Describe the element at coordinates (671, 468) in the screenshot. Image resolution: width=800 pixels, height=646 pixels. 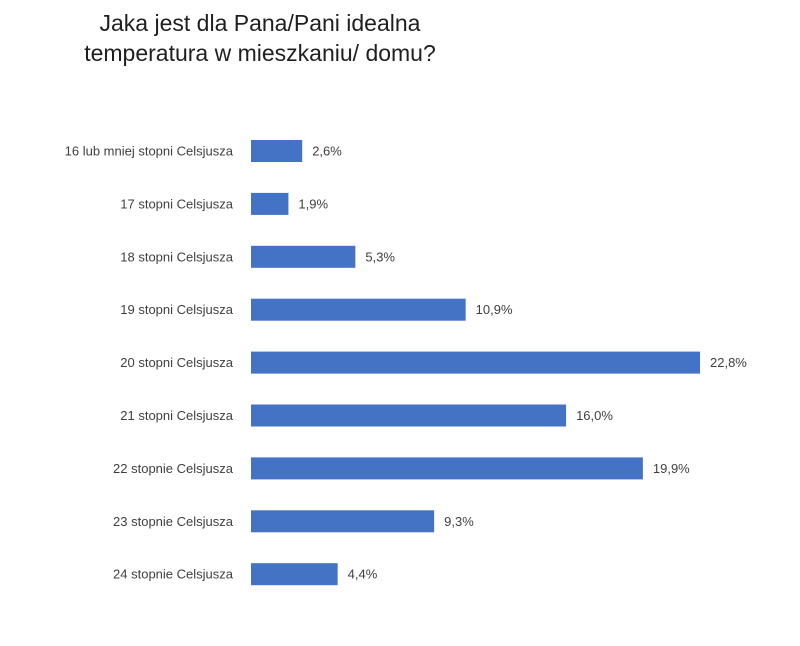
I see `value-label: 19,9%` at that location.